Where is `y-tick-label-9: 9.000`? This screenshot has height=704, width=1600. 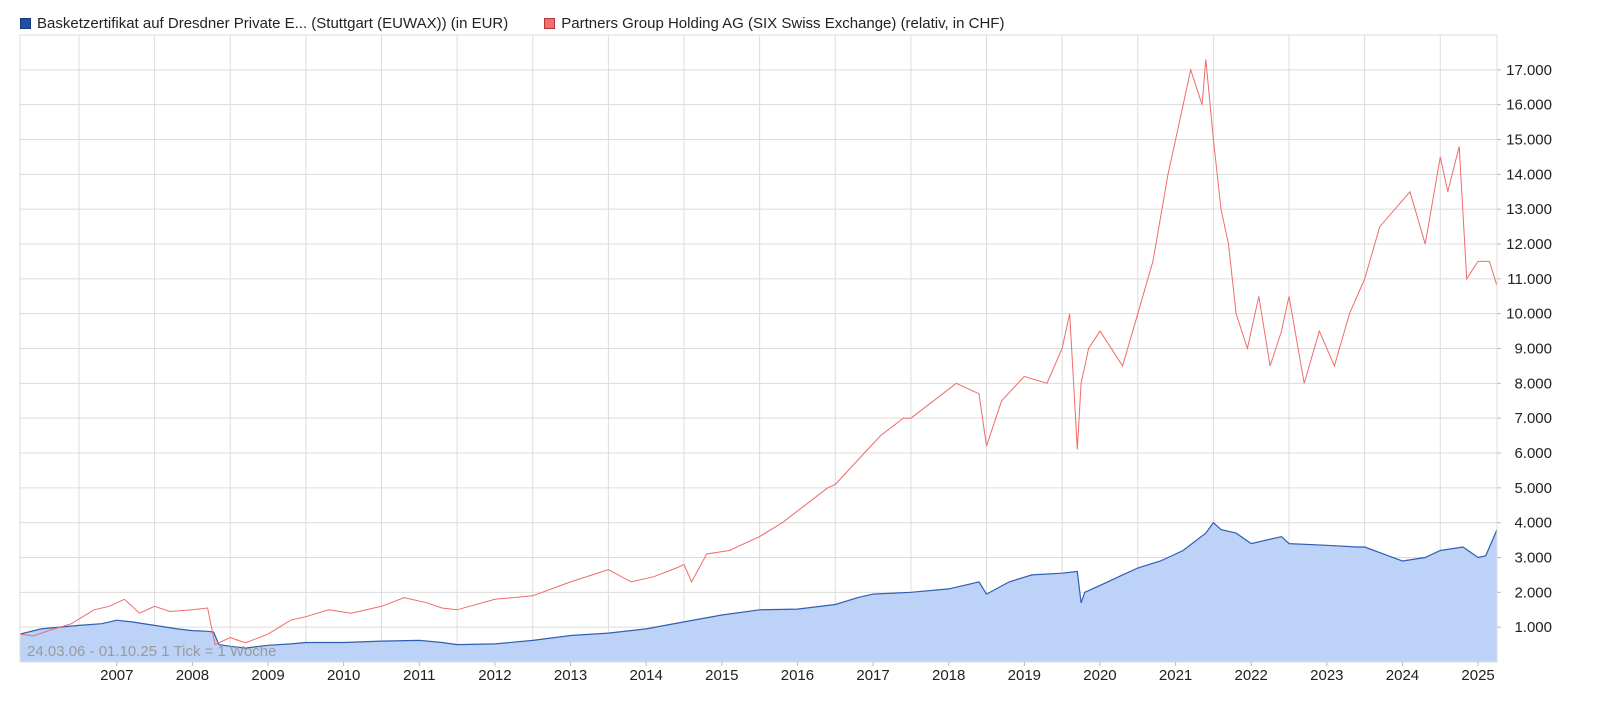 y-tick-label-9: 9.000 is located at coordinates (1533, 349).